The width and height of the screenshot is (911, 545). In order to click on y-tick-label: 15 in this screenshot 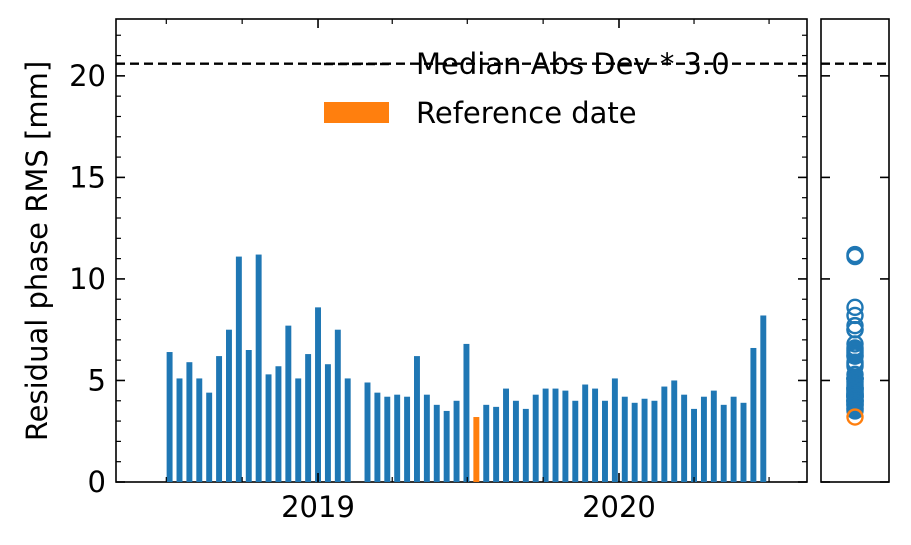, I will do `click(87, 177)`.